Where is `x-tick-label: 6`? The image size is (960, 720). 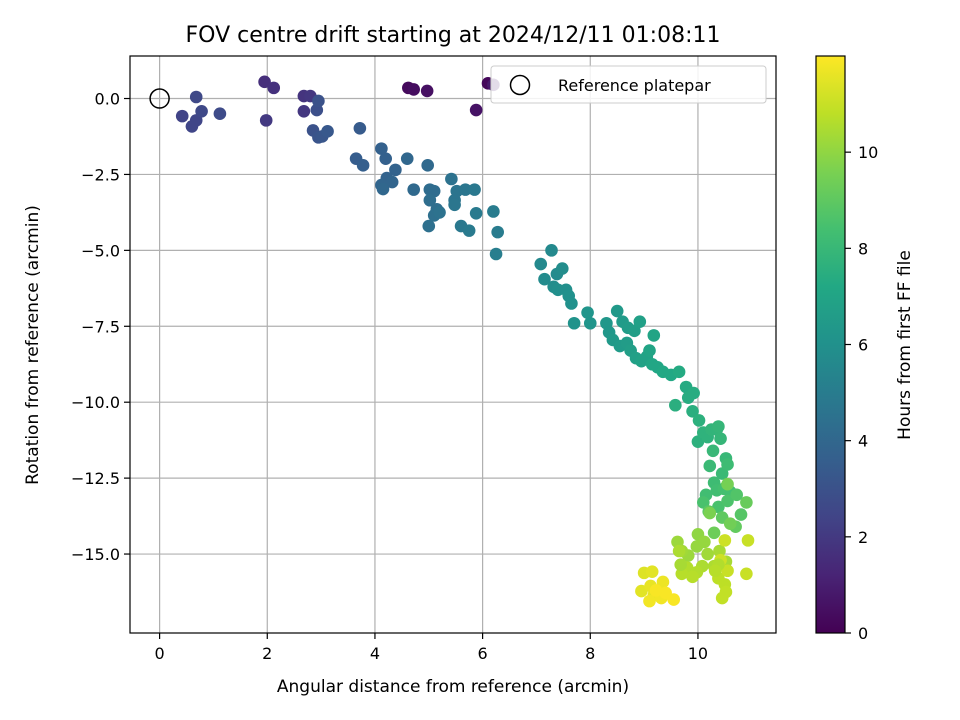
x-tick-label: 6 is located at coordinates (483, 653).